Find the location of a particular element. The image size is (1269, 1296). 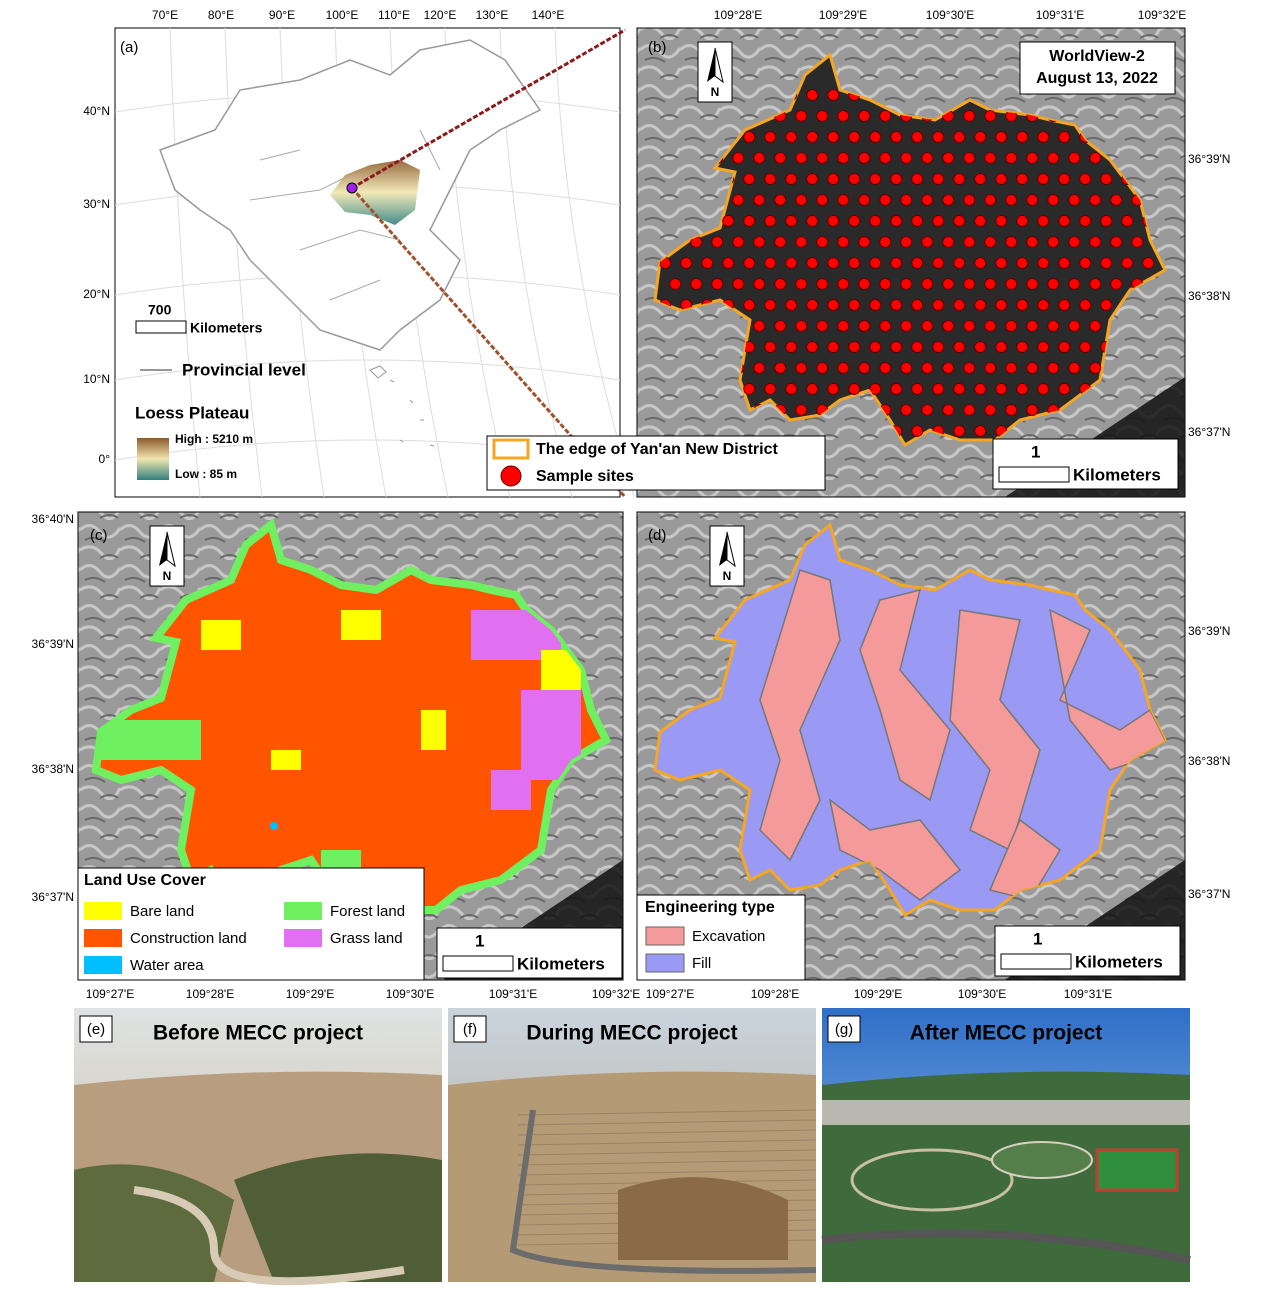

lat-tick-label: 36°40'N is located at coordinates (53, 519).